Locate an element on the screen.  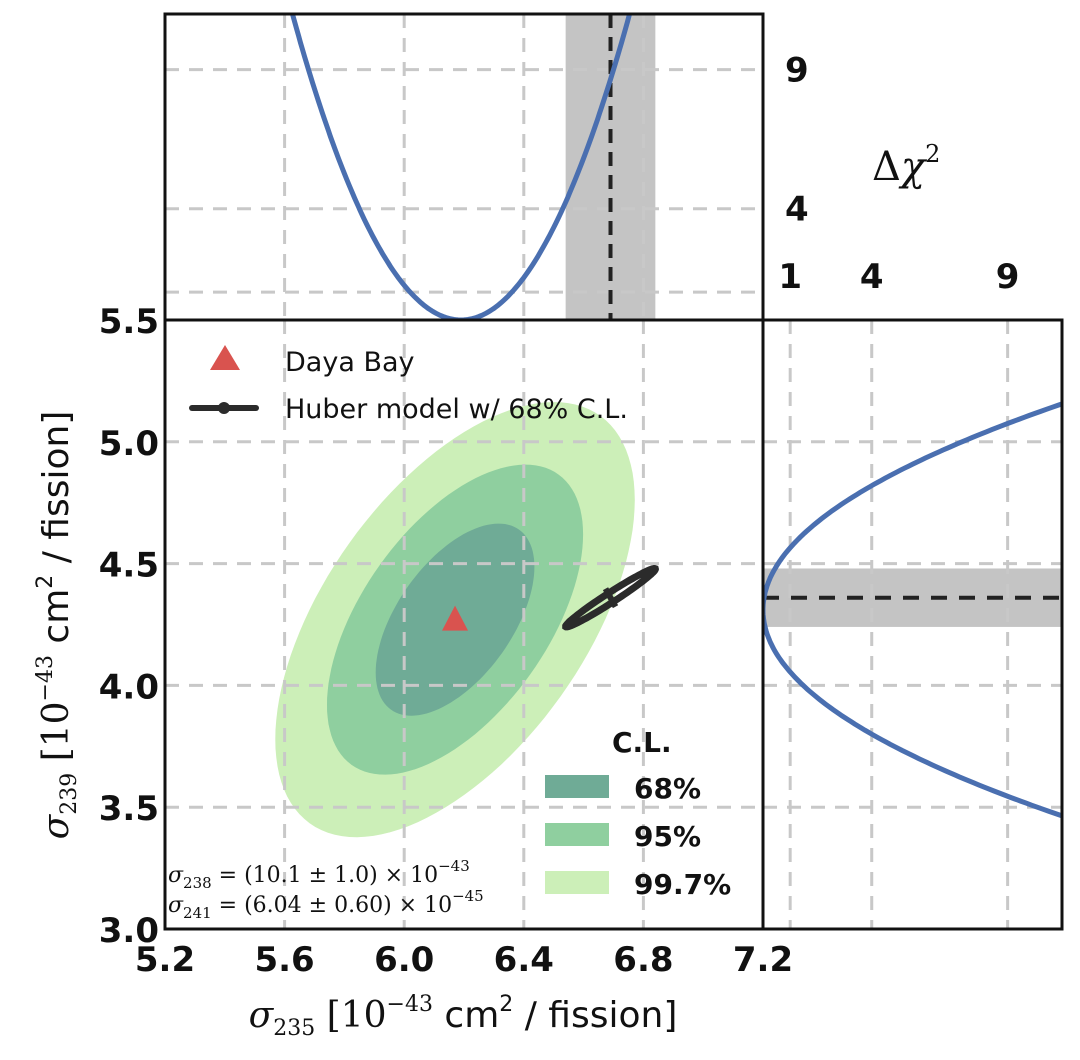
top-tick-label: 4 is located at coordinates (797, 210).